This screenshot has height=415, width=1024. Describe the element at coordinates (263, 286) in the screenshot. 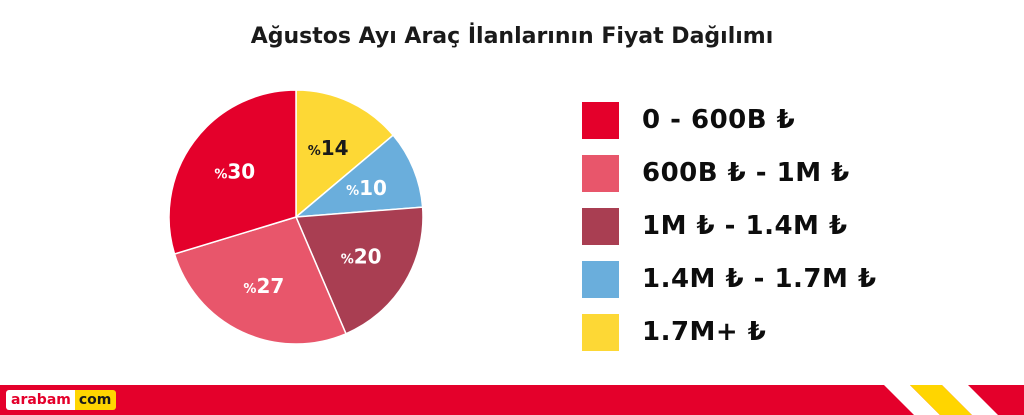

I see `pie-slice-label: %27` at that location.